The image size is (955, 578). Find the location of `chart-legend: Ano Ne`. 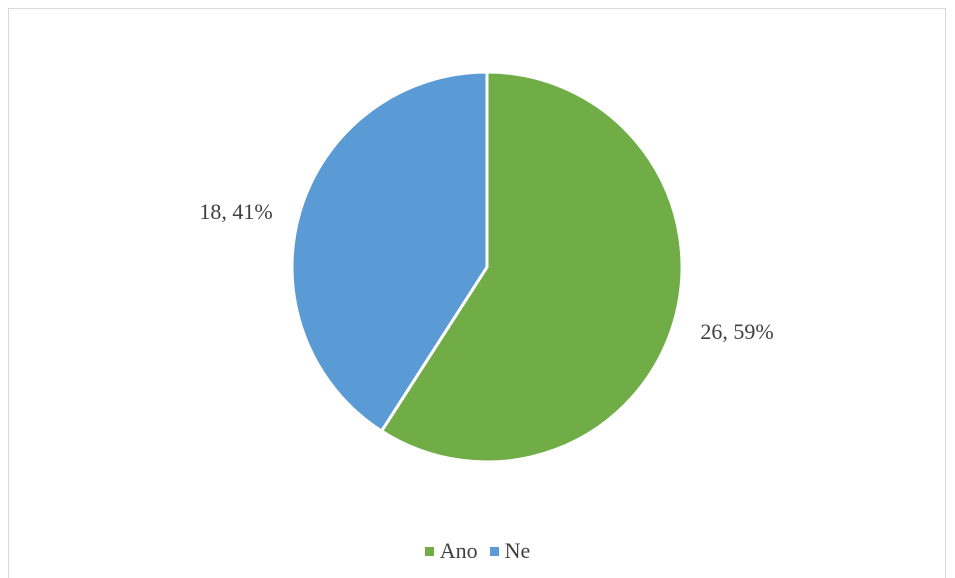

chart-legend: Ano Ne is located at coordinates (477, 551).